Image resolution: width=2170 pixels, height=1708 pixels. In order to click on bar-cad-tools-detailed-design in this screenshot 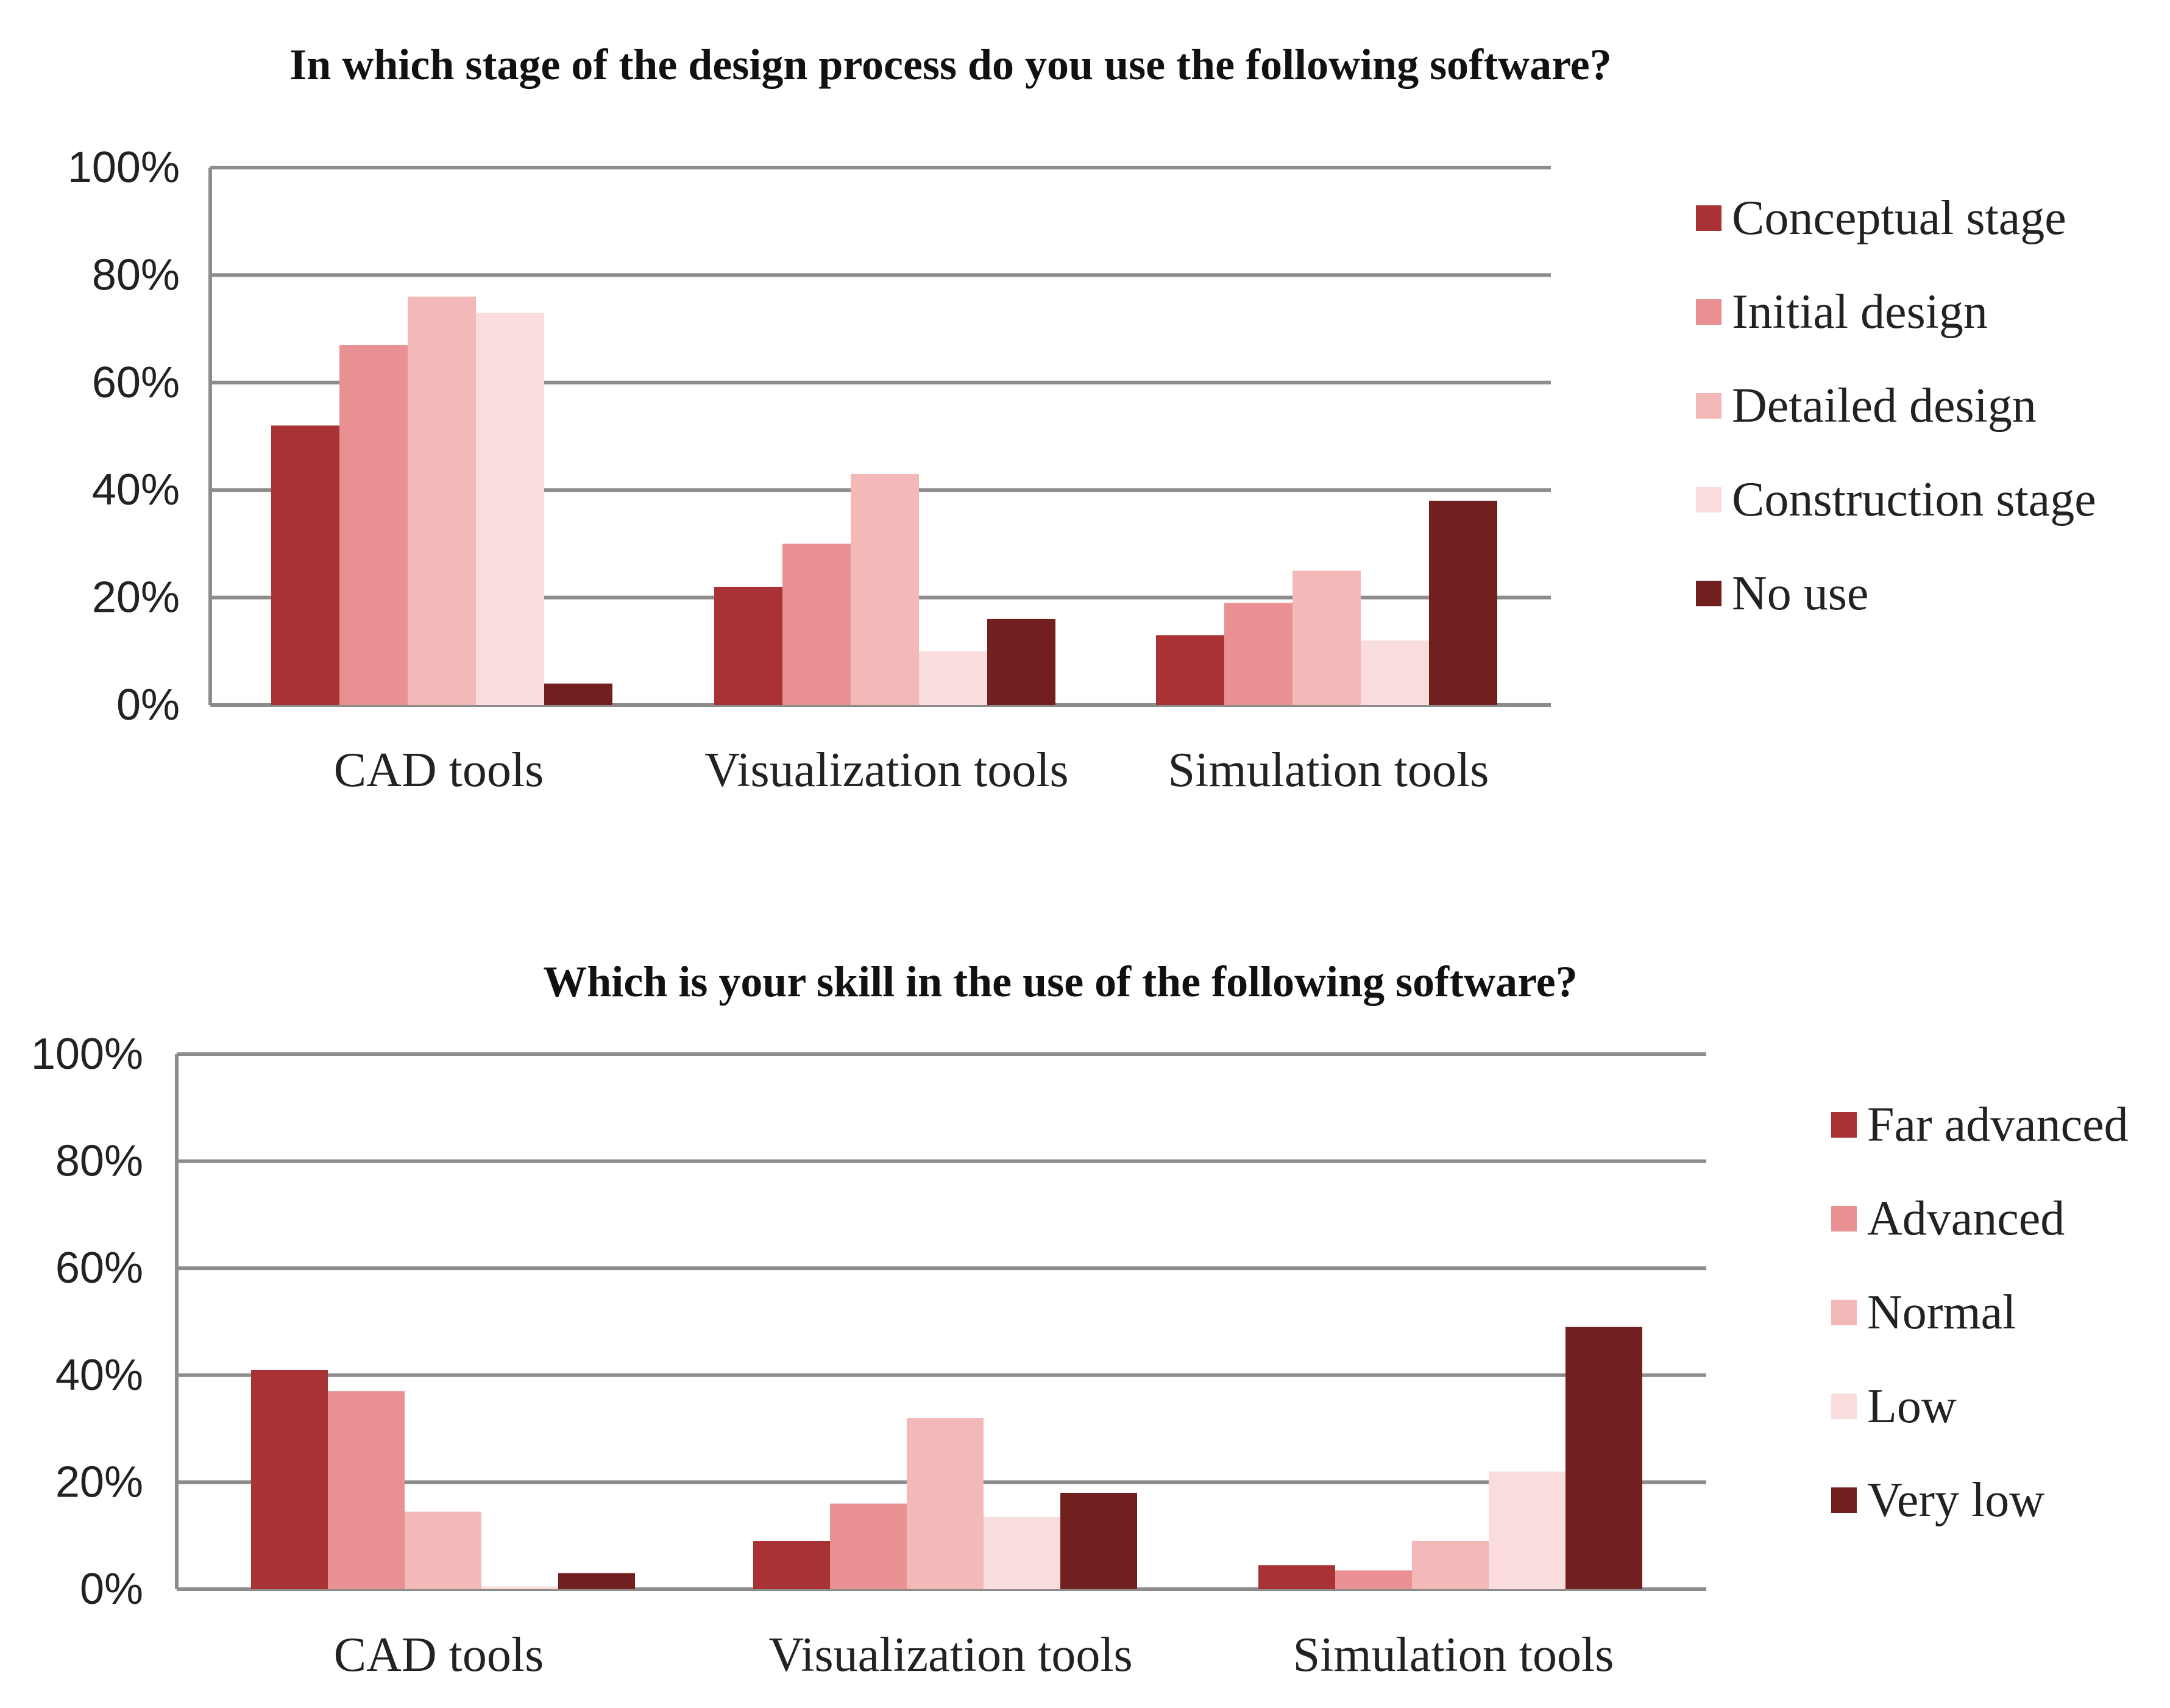, I will do `click(442, 500)`.